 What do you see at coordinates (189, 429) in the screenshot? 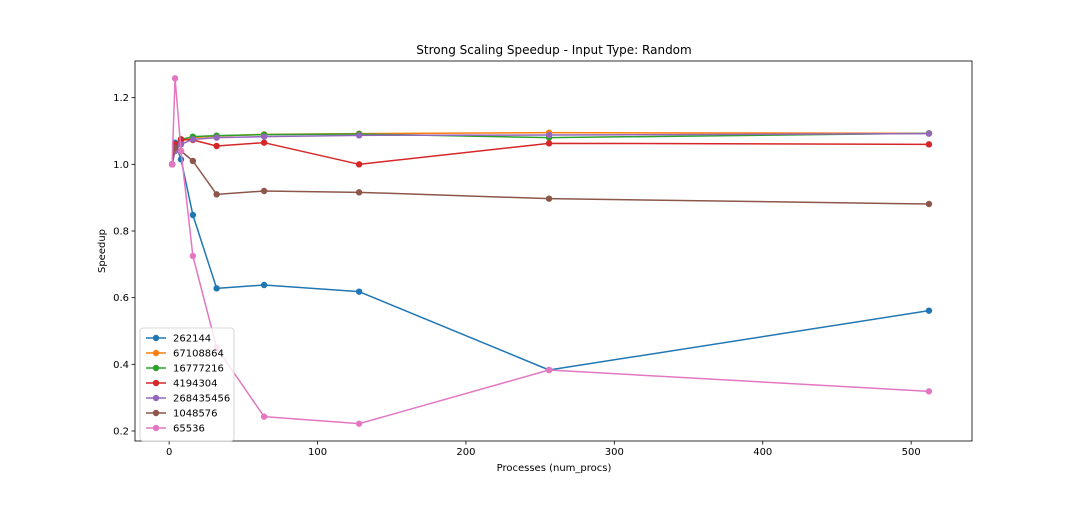
I see `legend-label: 65536` at bounding box center [189, 429].